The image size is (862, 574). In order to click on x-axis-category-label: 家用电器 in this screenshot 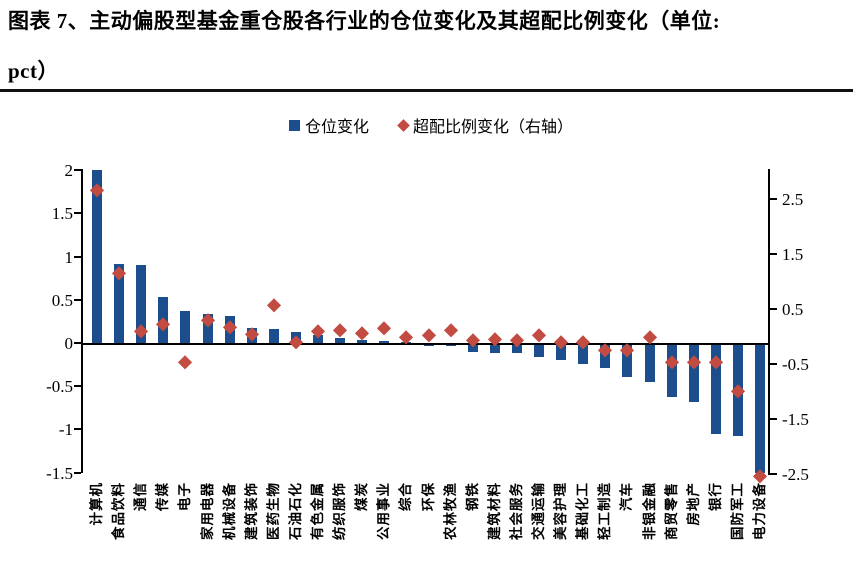, I will do `click(207, 511)`.